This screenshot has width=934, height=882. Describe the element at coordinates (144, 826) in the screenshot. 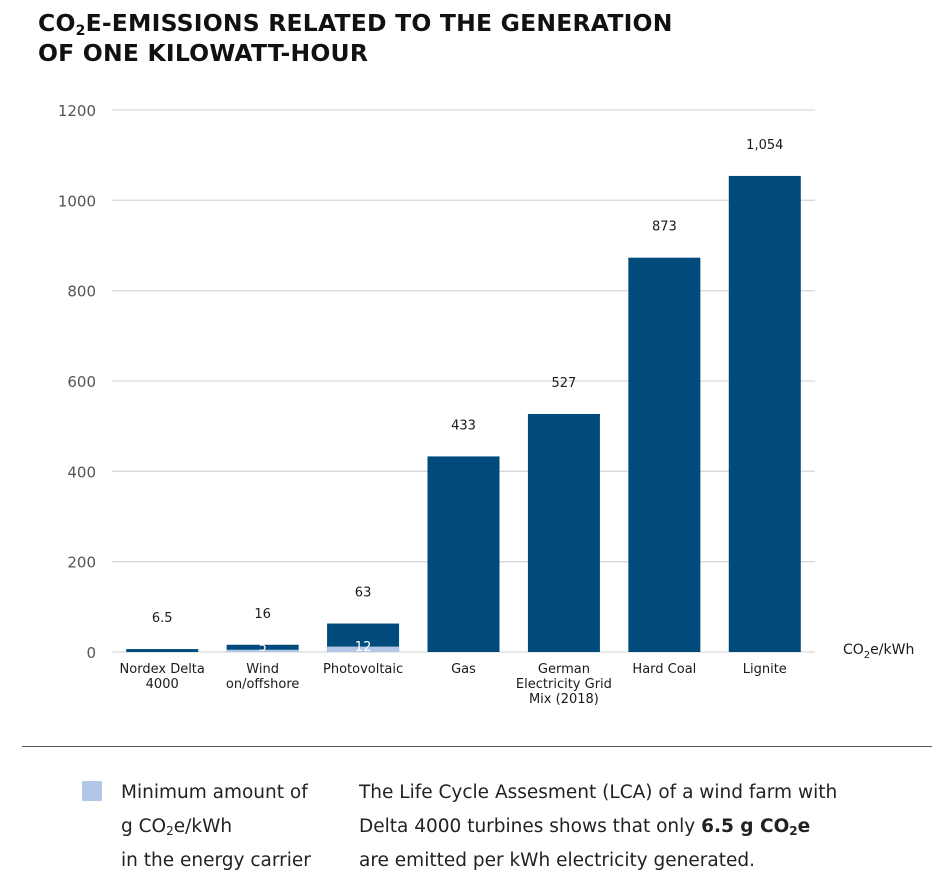

I see `legend-text: g CO` at that location.